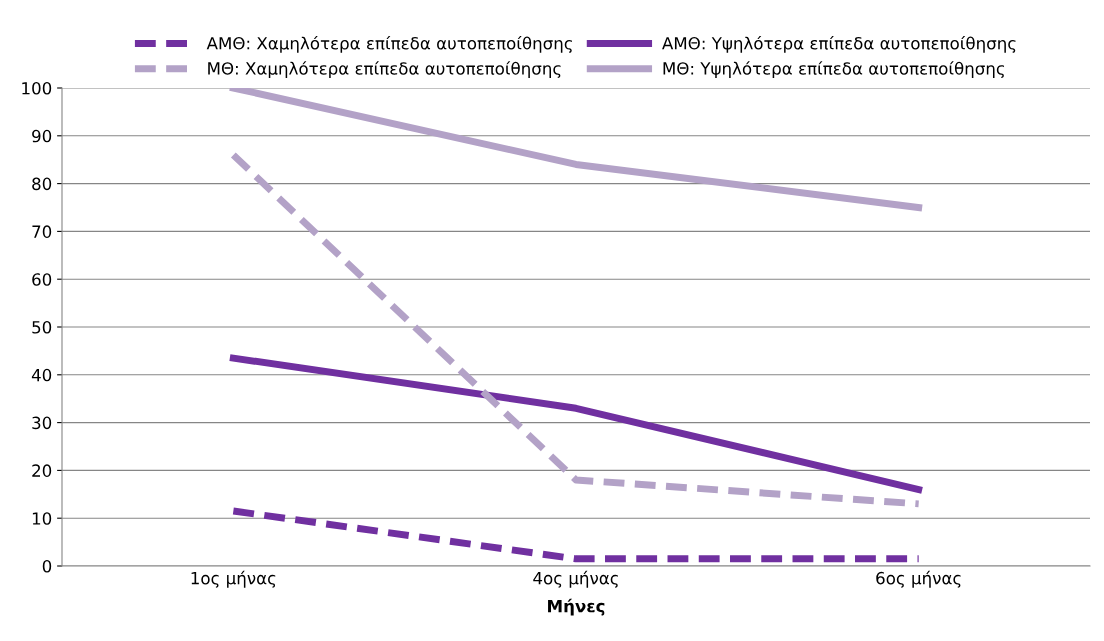 The height and width of the screenshot is (641, 1104). I want to click on legend-label: ΑΜΘ: Χαμηλότερα επίπεδα αυτοπεποίθησης, so click(389, 44).